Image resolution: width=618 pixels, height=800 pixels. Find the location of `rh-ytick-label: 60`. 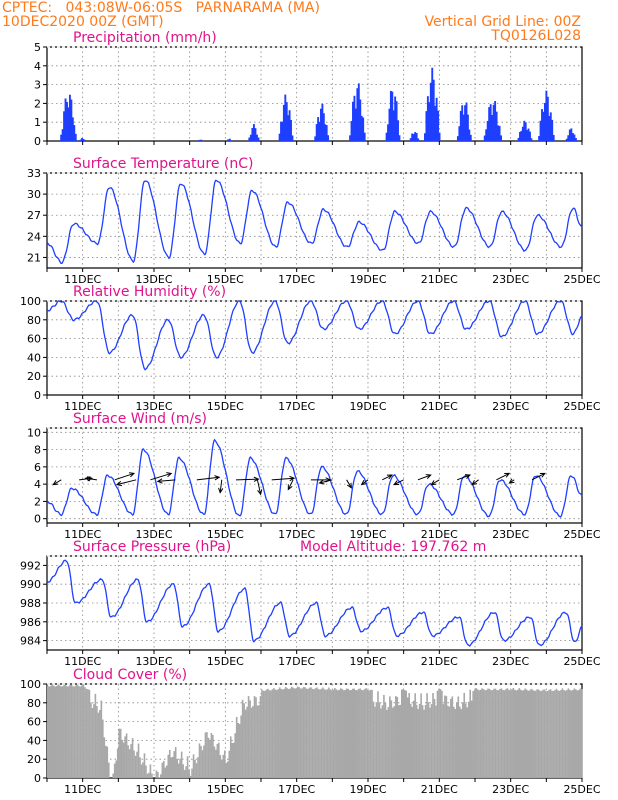

rh-ytick-label: 60 is located at coordinates (34, 339).